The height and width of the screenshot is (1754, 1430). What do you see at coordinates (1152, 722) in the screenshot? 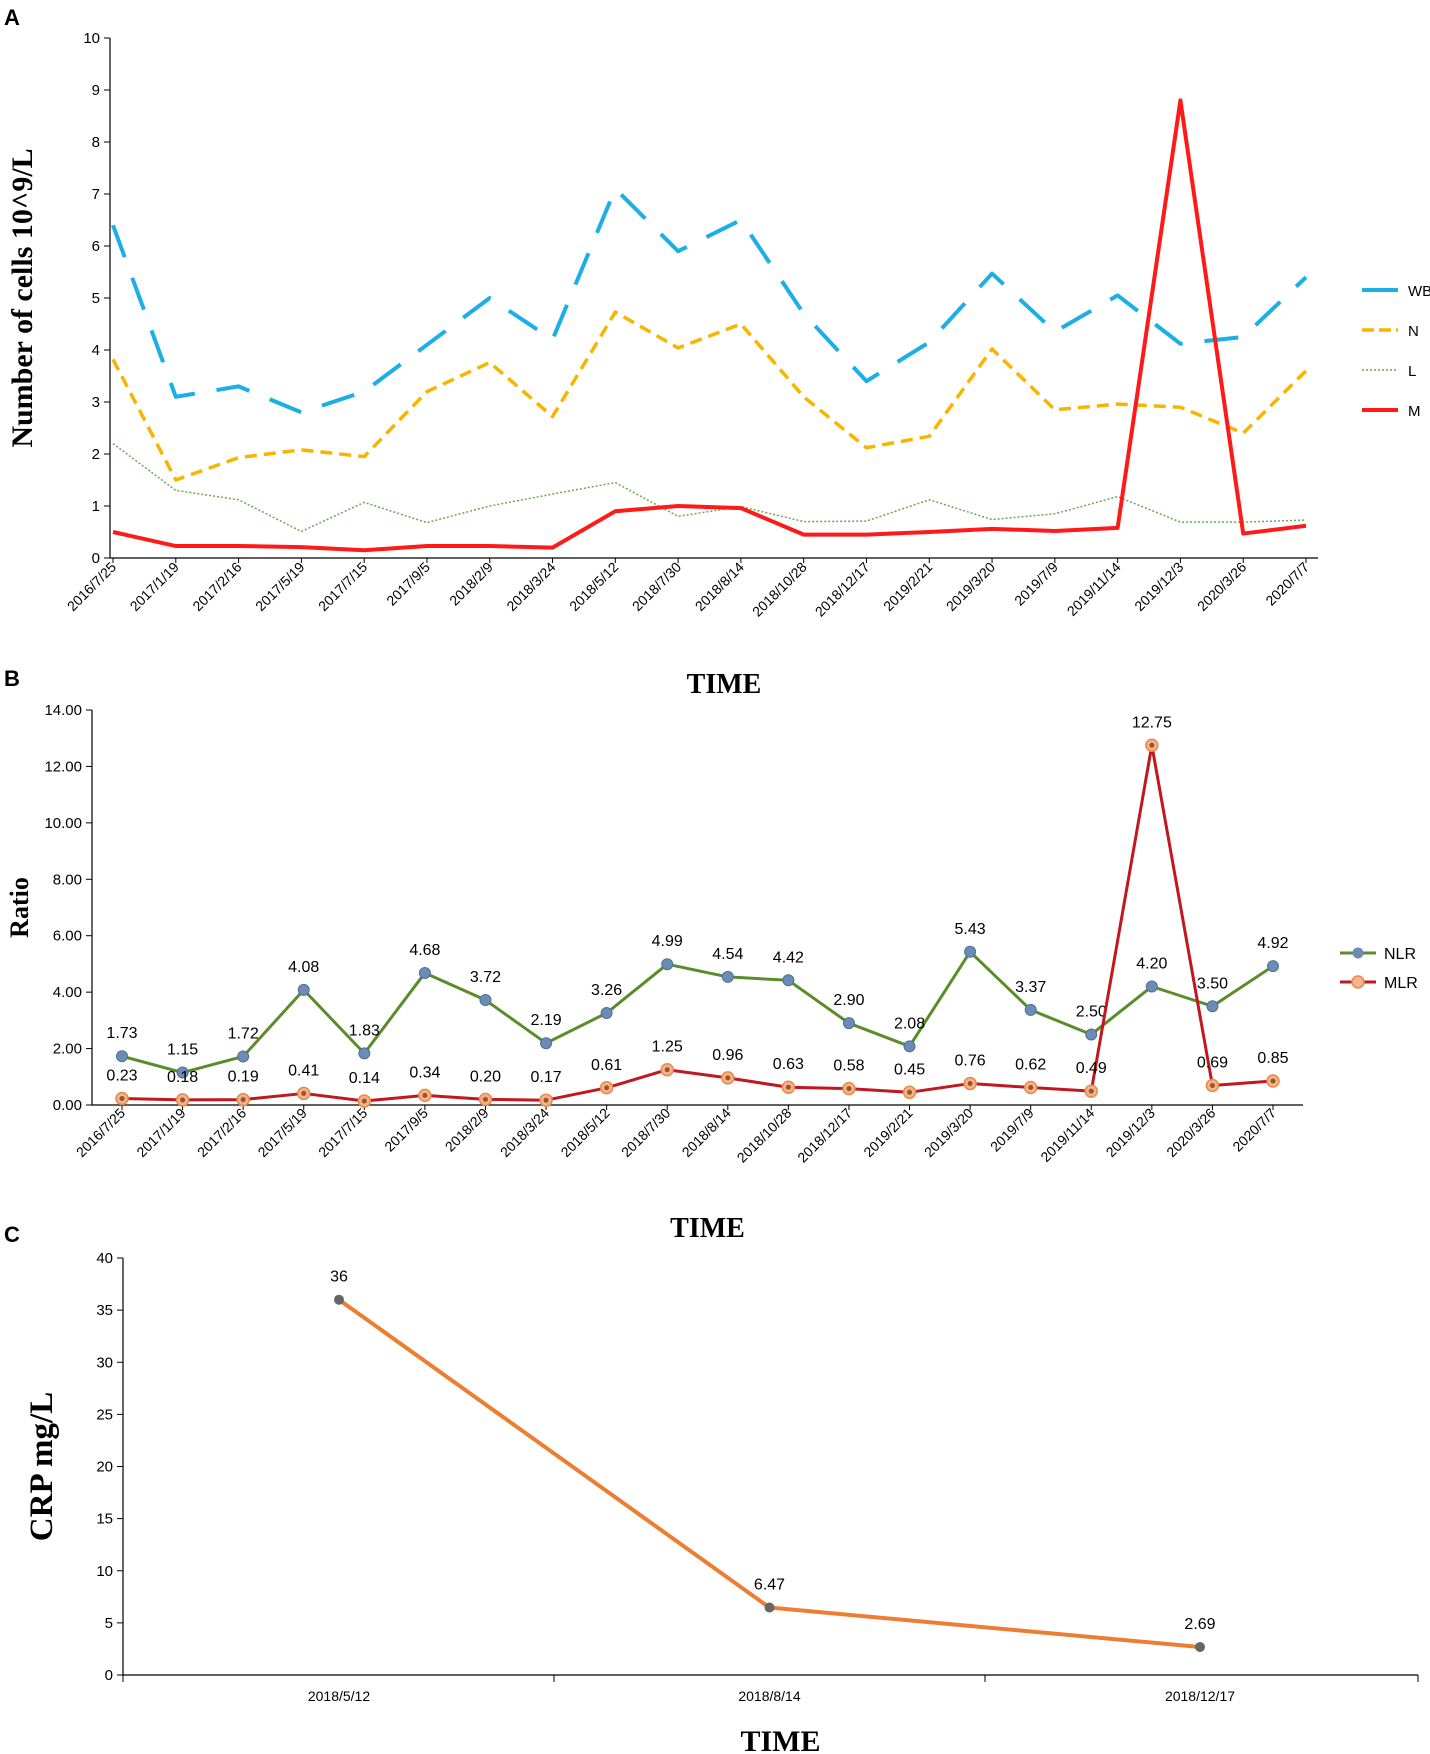
I see `data-label-mlr: 12.75` at bounding box center [1152, 722].